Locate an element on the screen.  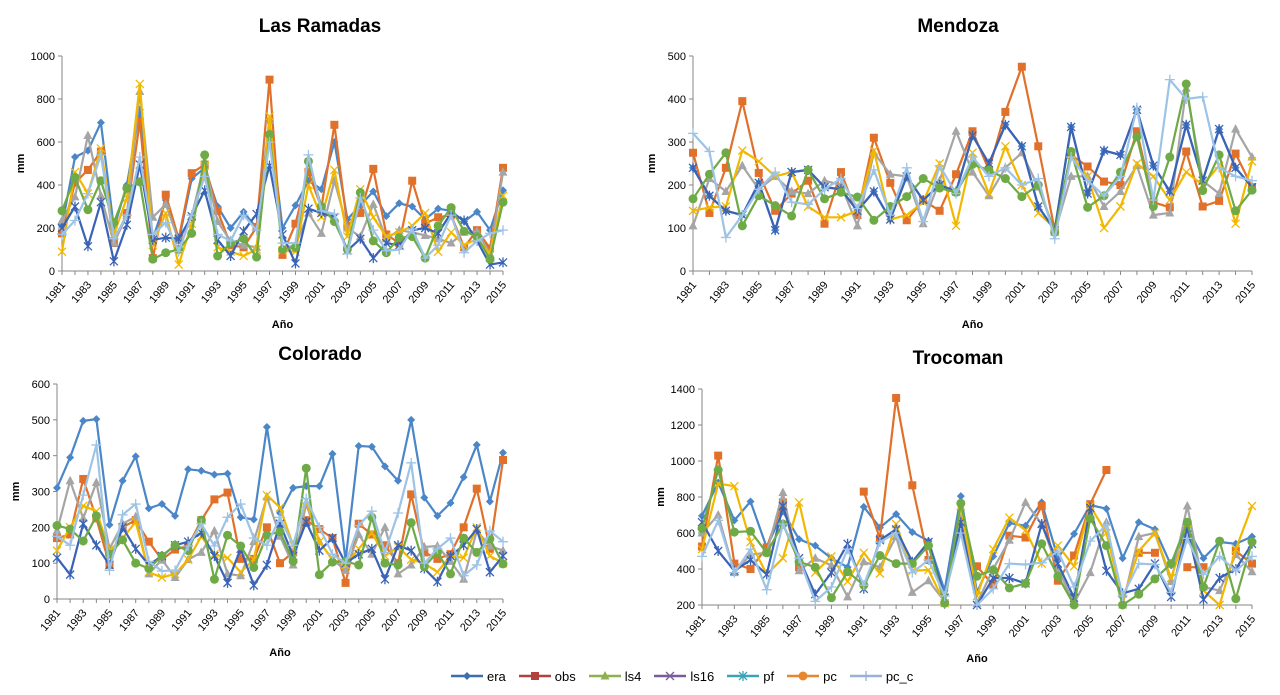
x-tick-label: 2009 is located at coordinates (1148, 626).